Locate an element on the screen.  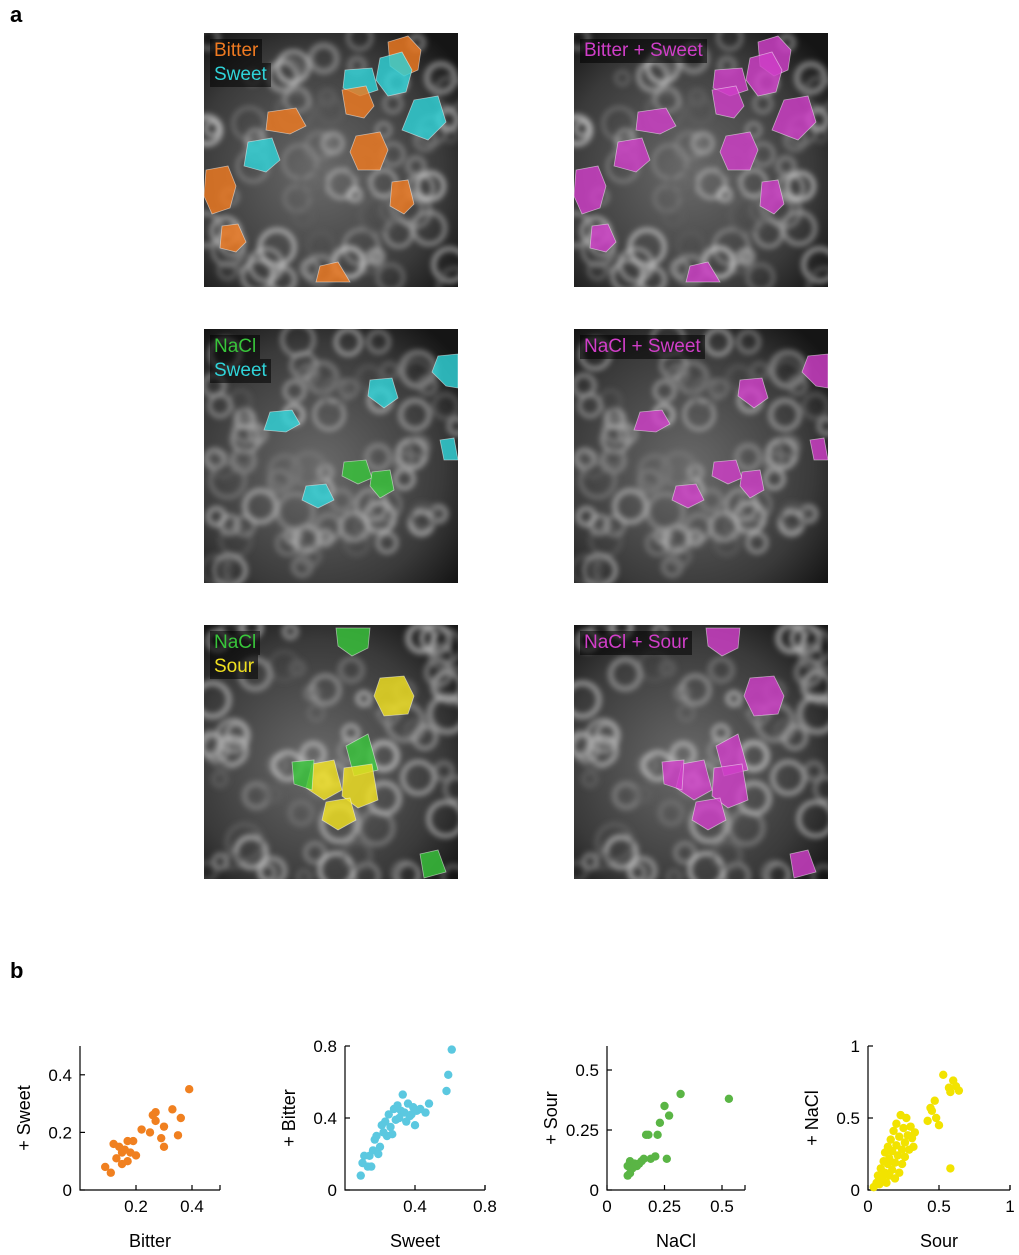
y-tick-label: 0.8 is located at coordinates (325, 1046).